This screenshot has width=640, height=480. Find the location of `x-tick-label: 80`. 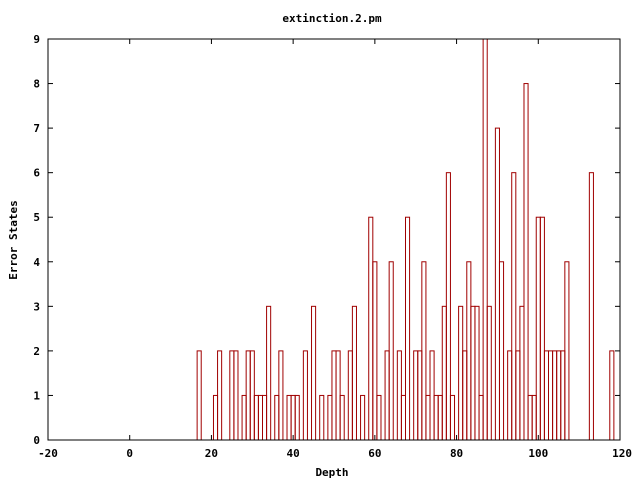

x-tick-label: 80 is located at coordinates (456, 453).